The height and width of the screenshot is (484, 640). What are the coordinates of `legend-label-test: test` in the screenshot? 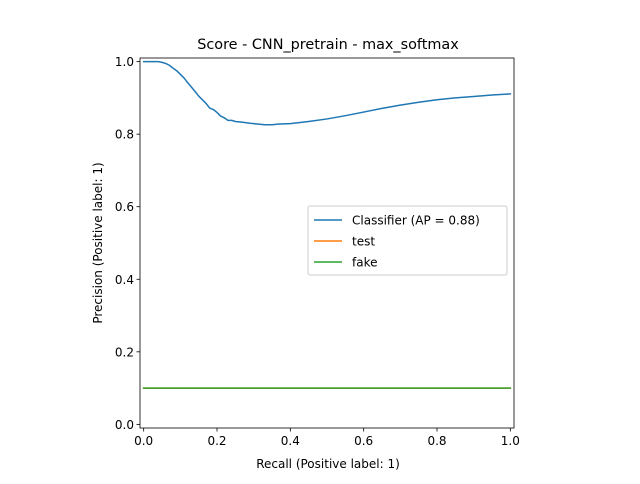 It's located at (363, 242).